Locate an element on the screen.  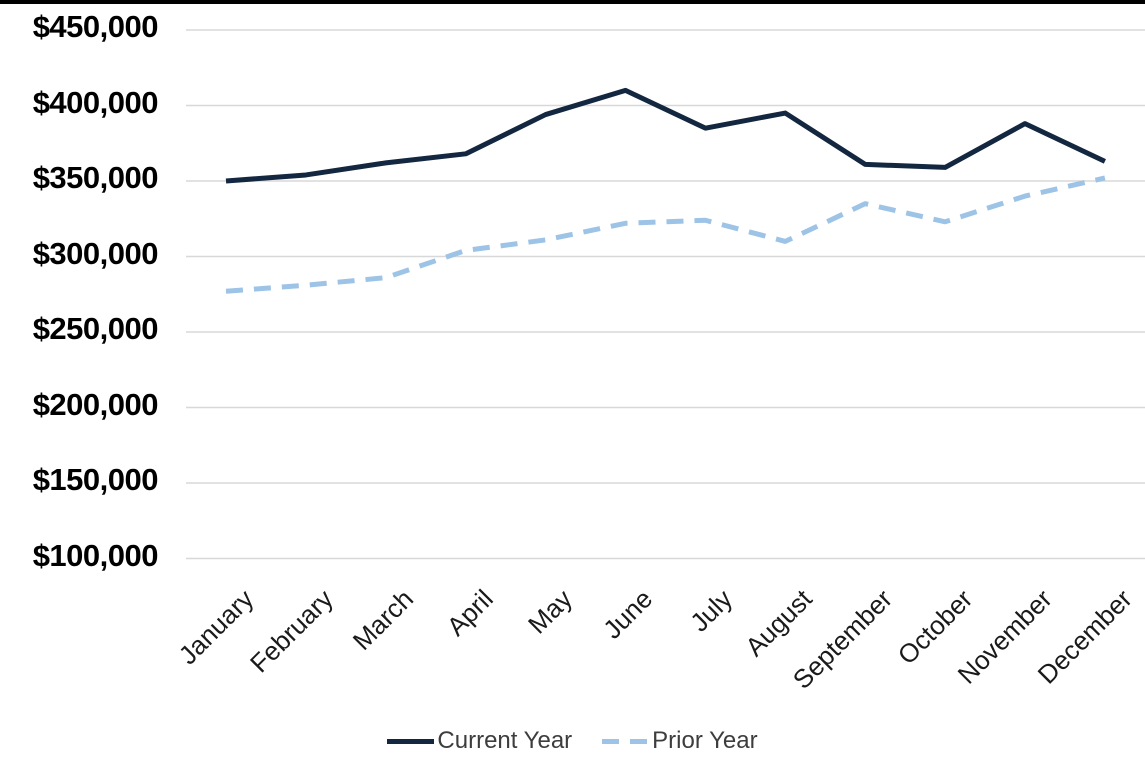
y-tick-label: $350,000 is located at coordinates (95, 177).